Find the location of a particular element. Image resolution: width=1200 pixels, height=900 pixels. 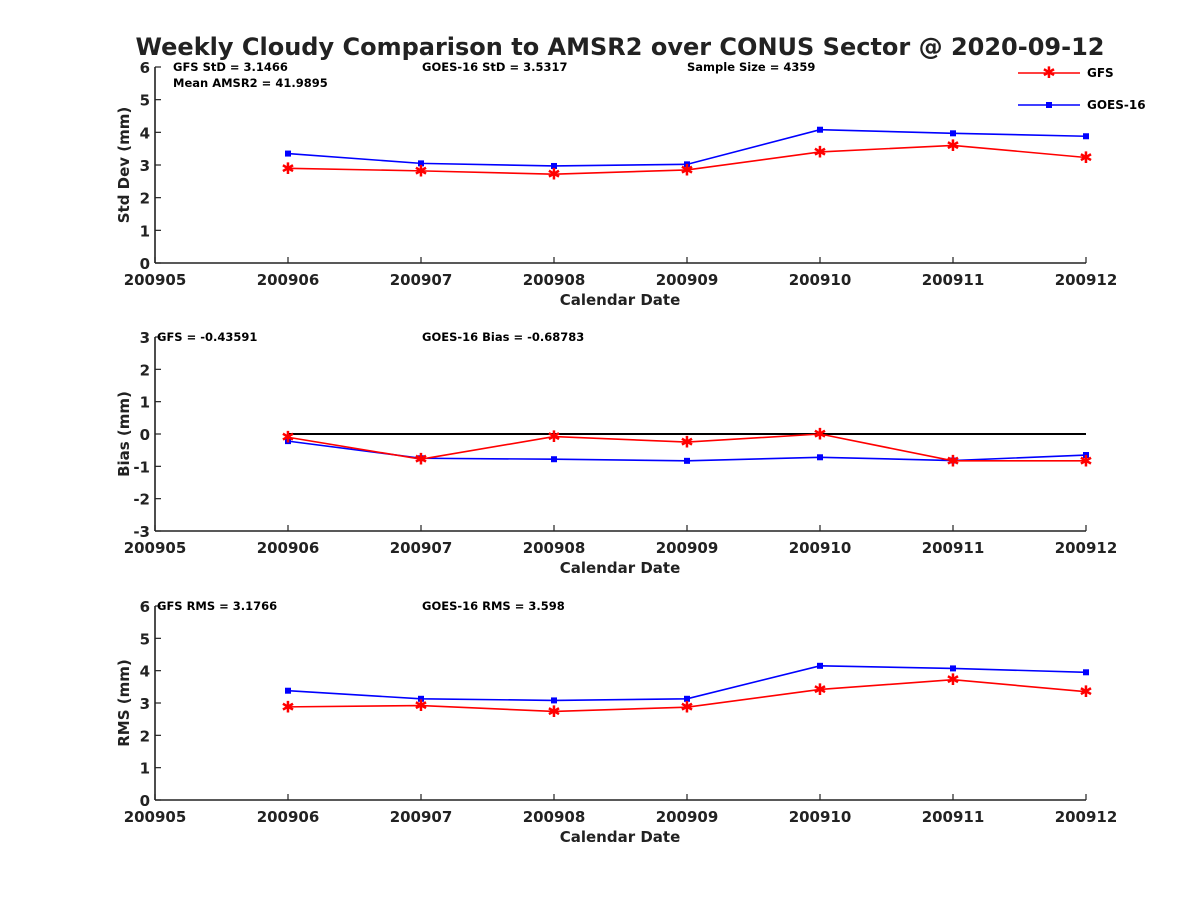

y-tick-label: -3 is located at coordinates (141, 532).